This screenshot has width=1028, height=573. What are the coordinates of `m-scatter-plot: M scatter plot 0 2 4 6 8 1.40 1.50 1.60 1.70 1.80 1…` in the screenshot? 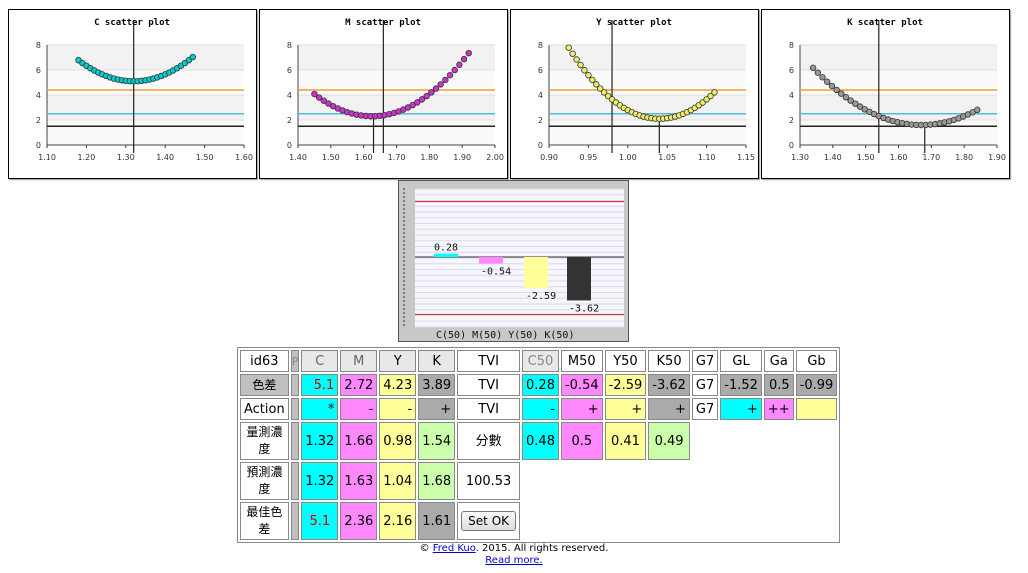 It's located at (383, 94).